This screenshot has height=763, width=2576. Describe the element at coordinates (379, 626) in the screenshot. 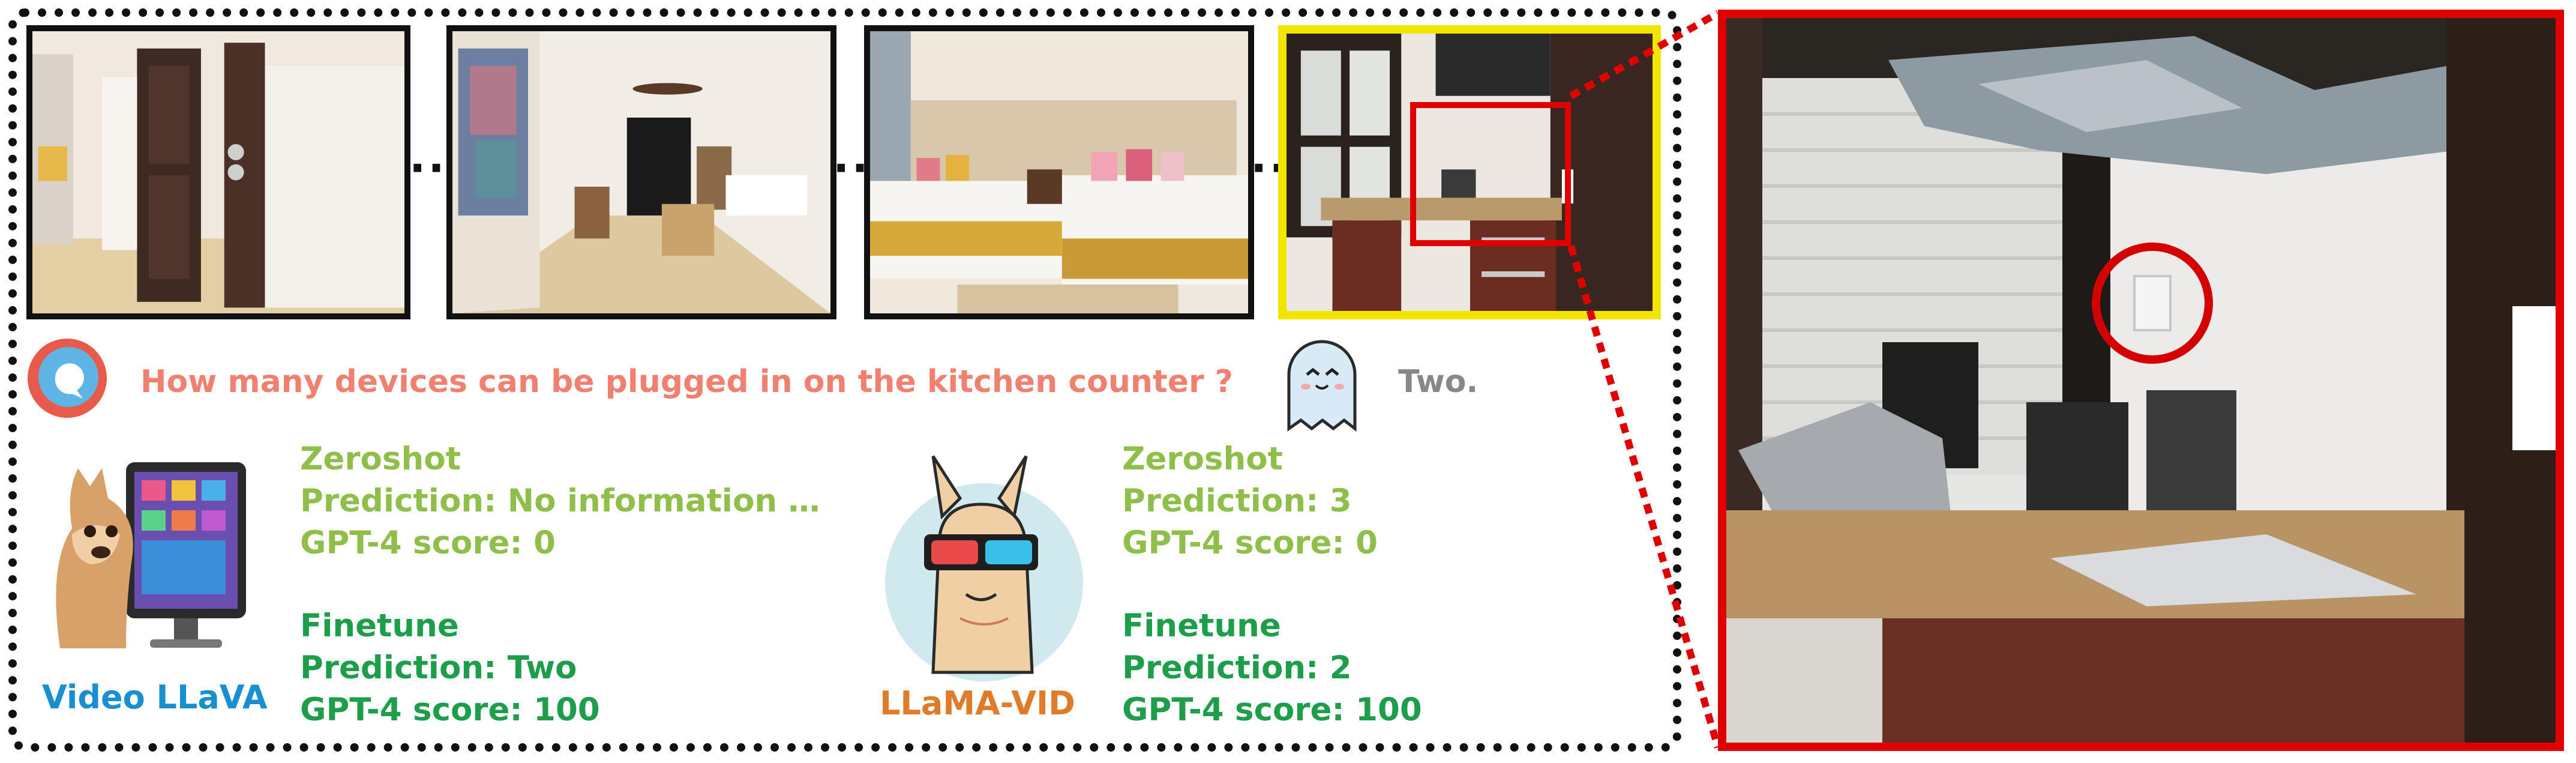

I see `video-llava-finetune-header: Finetune` at that location.